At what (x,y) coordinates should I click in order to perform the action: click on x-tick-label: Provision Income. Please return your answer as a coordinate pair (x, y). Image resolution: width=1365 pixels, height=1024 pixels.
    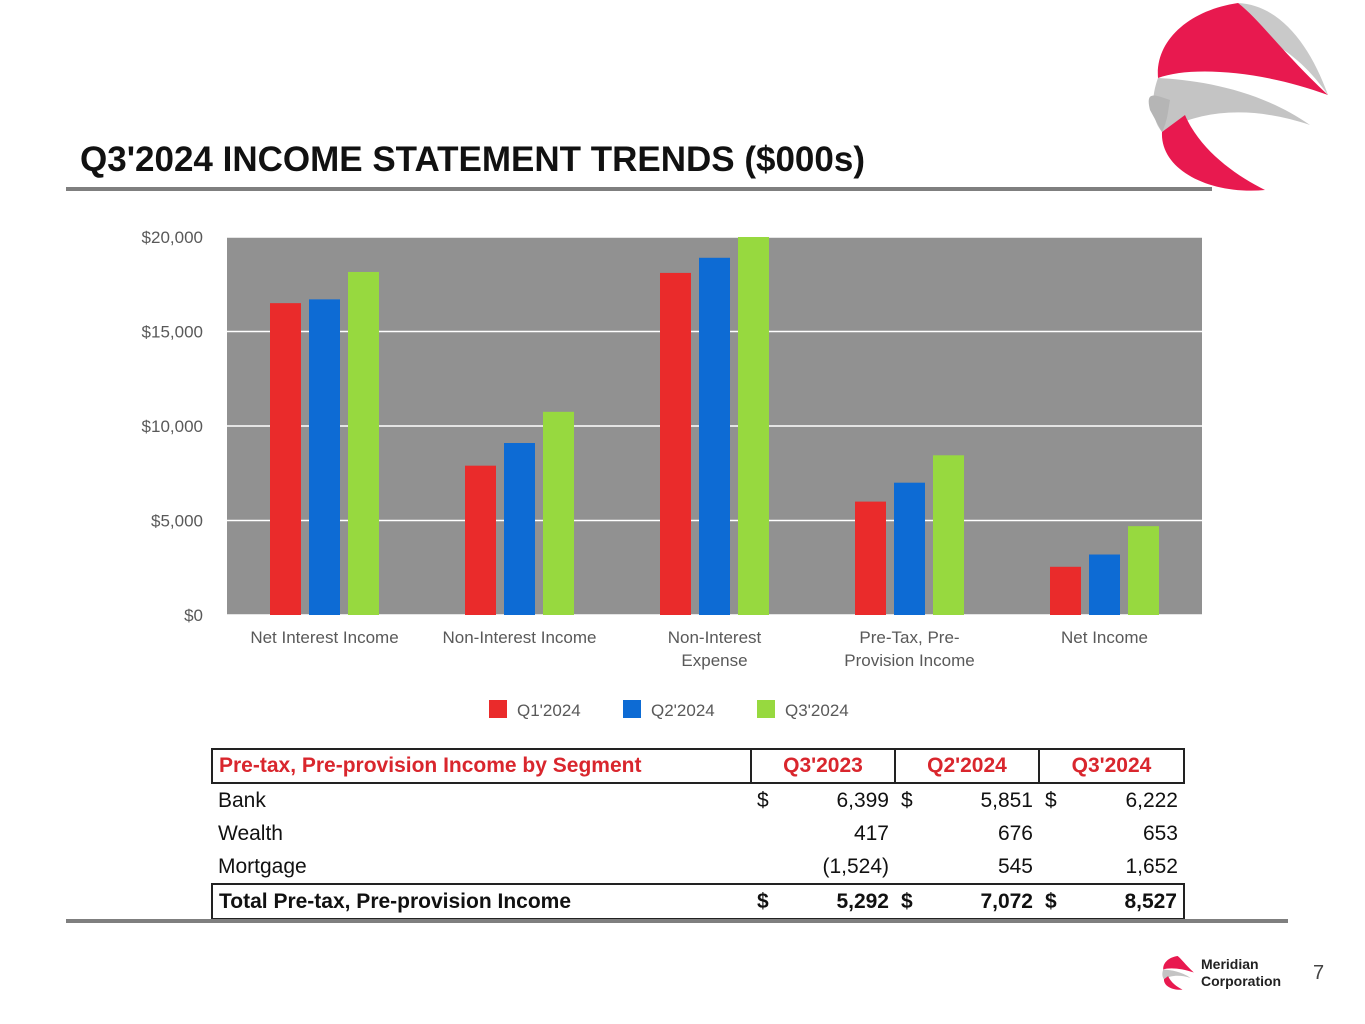
    Looking at the image, I should click on (909, 660).